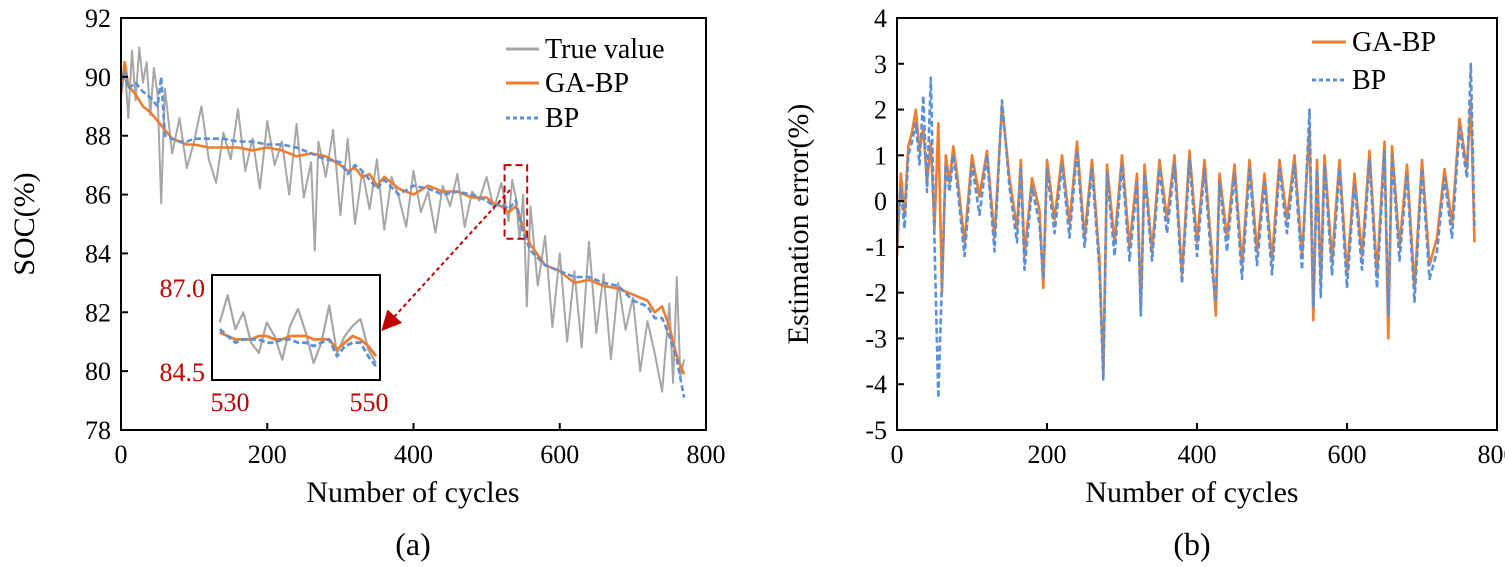 Image resolution: width=1505 pixels, height=567 pixels. What do you see at coordinates (298, 348) in the screenshot?
I see `inset-series-bp` at bounding box center [298, 348].